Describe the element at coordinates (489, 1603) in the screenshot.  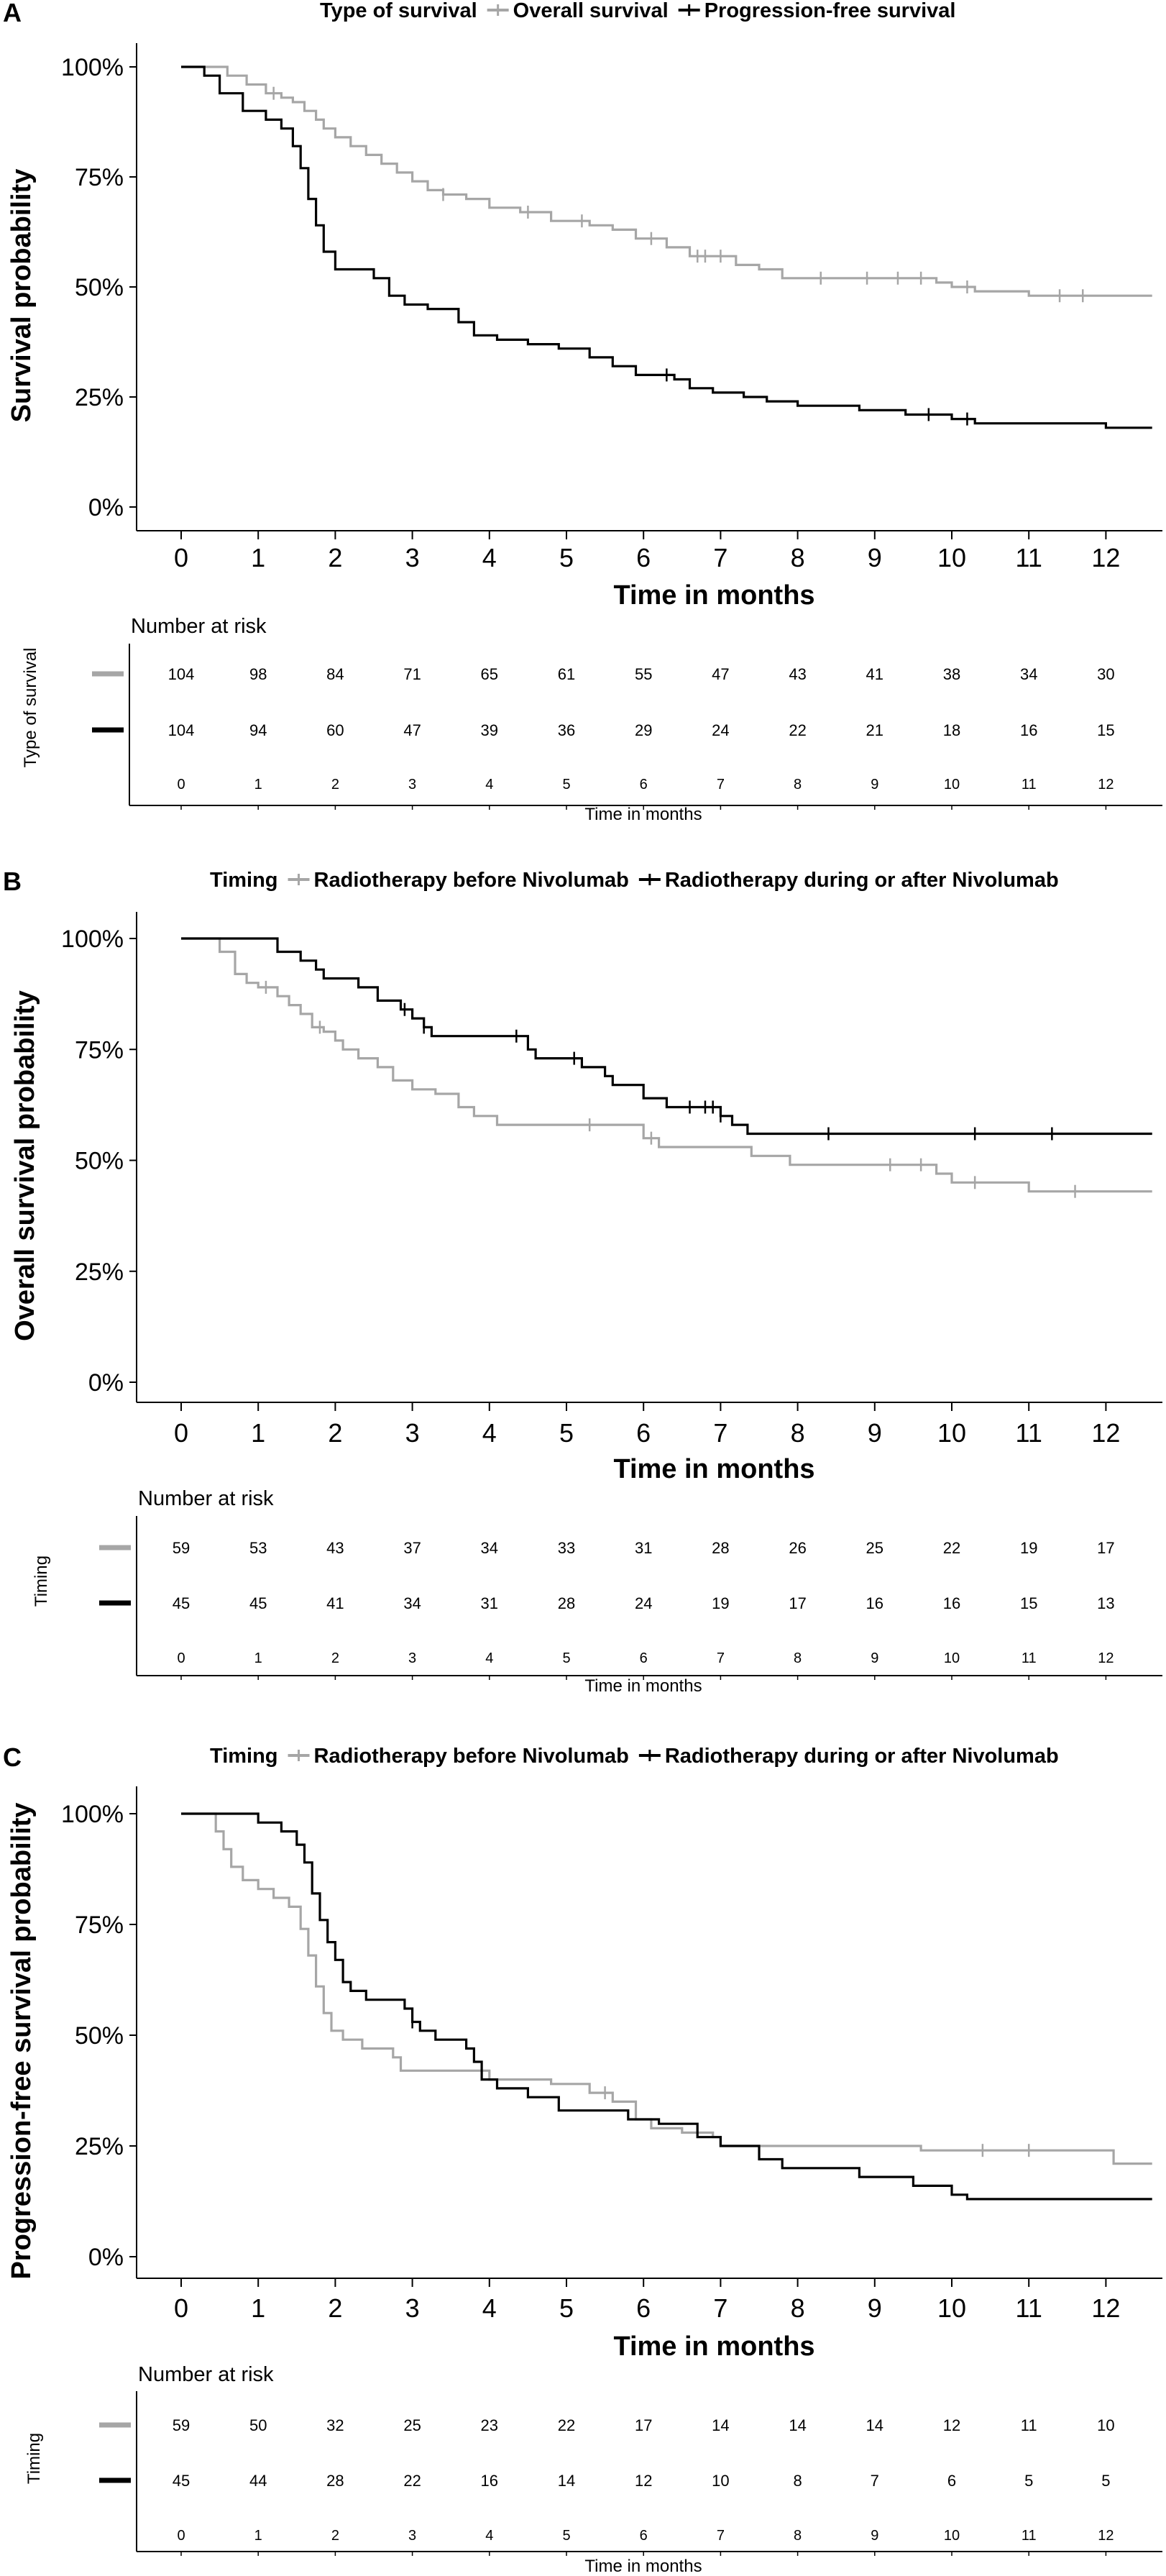
I see `risk-cell: 31` at that location.